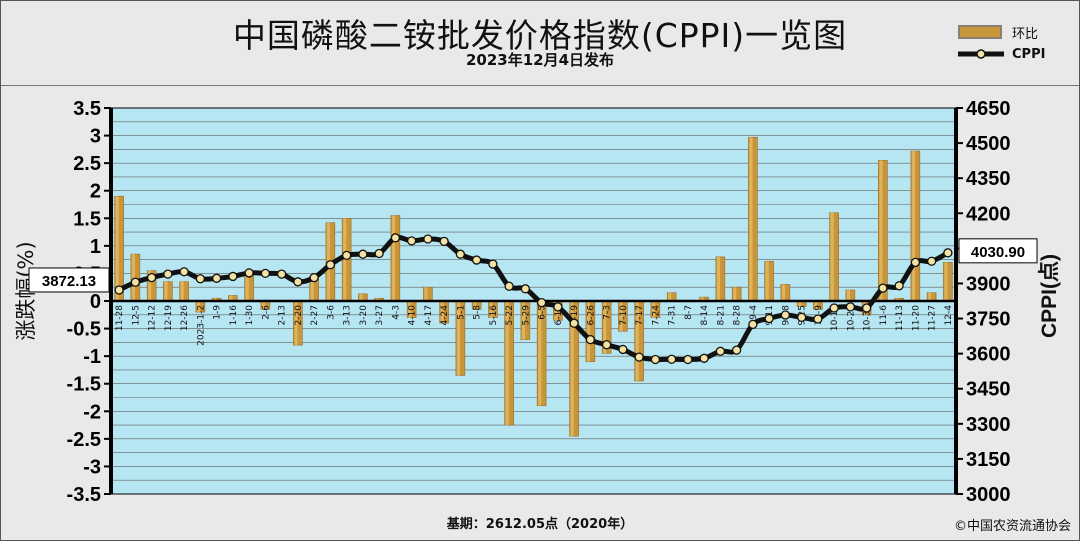 This screenshot has height=541, width=1080. I want to click on left-tick-label: 1, so click(95, 247).